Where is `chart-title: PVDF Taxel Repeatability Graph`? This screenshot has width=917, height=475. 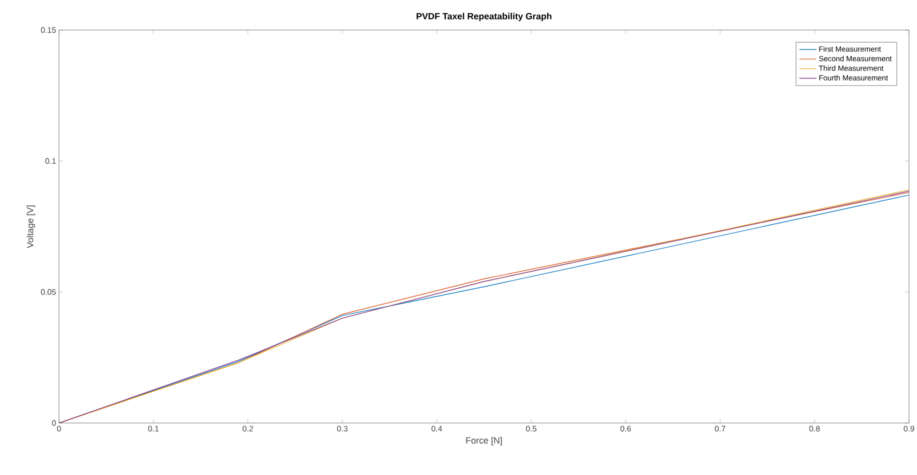
chart-title: PVDF Taxel Repeatability Graph is located at coordinates (484, 17).